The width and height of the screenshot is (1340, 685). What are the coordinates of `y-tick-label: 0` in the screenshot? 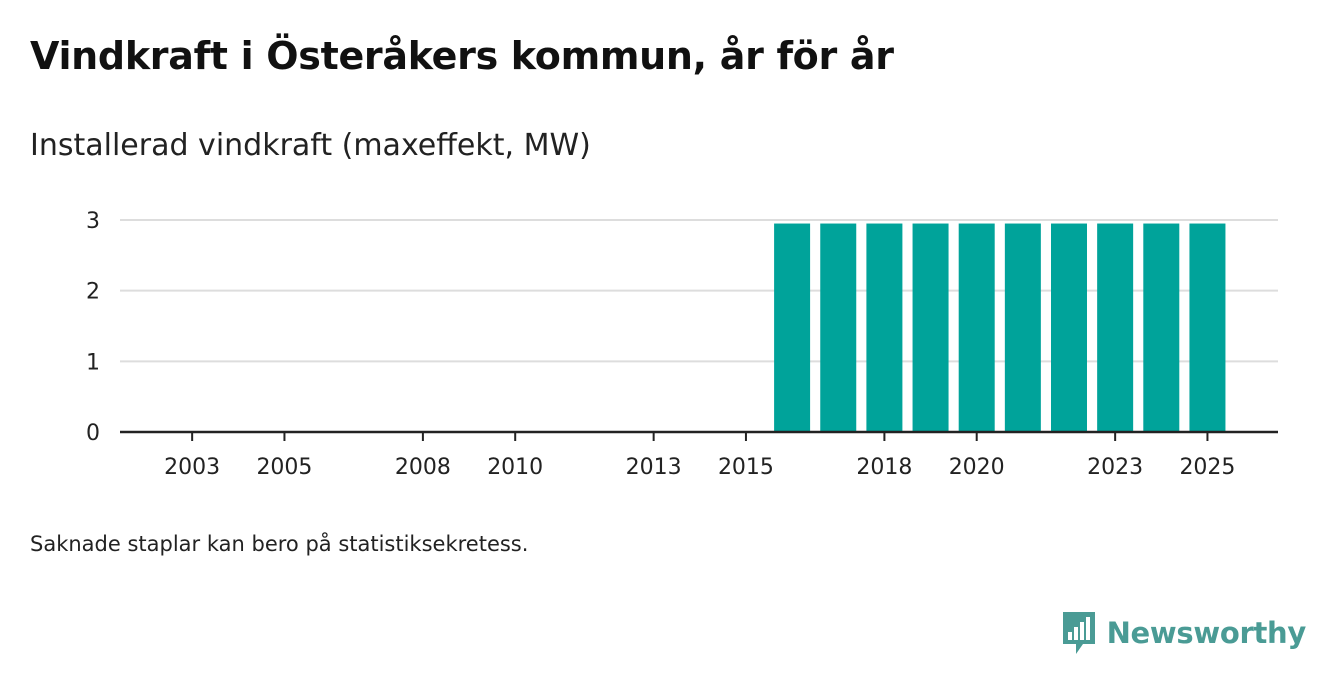 It's located at (93, 433).